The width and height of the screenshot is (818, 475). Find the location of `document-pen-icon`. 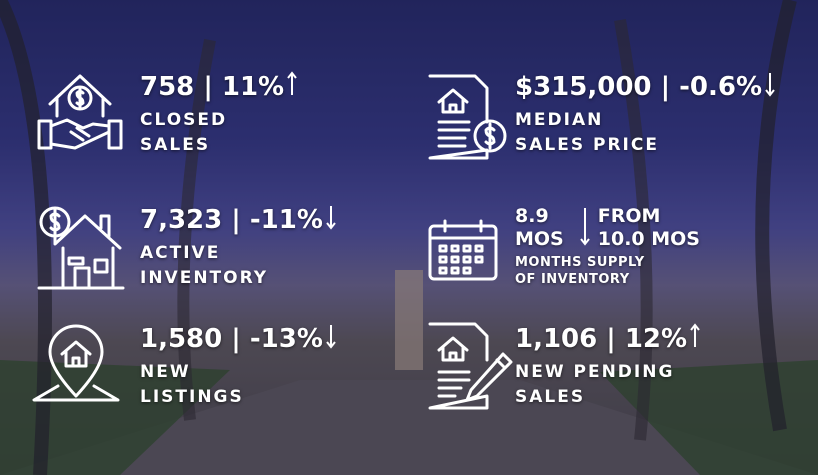

document-pen-icon is located at coordinates (470, 366).